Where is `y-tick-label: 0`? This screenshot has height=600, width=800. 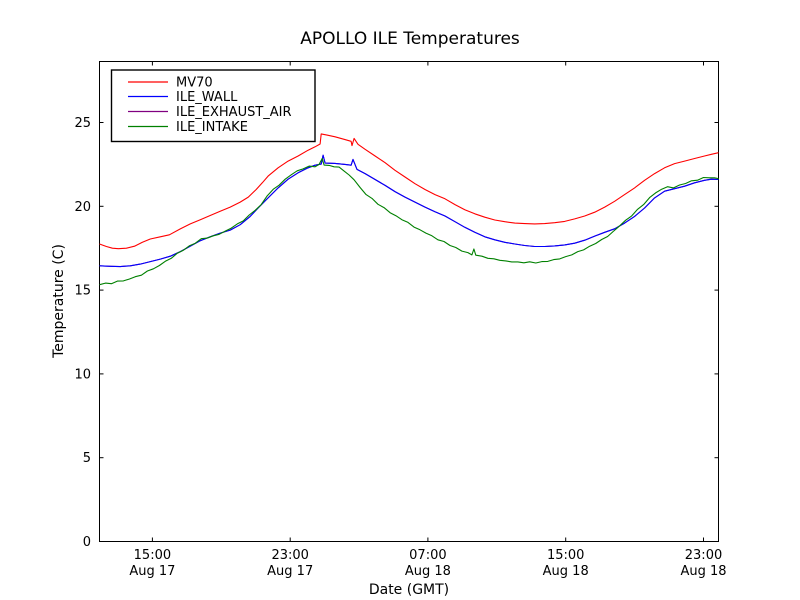 y-tick-label: 0 is located at coordinates (87, 542).